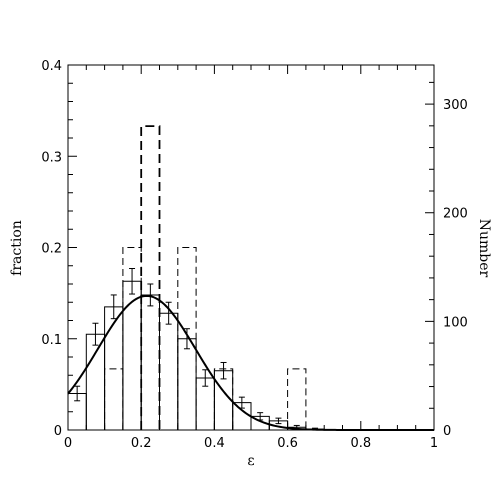 The width and height of the screenshot is (498, 498). I want to click on x-tick-label: 1, so click(434, 443).